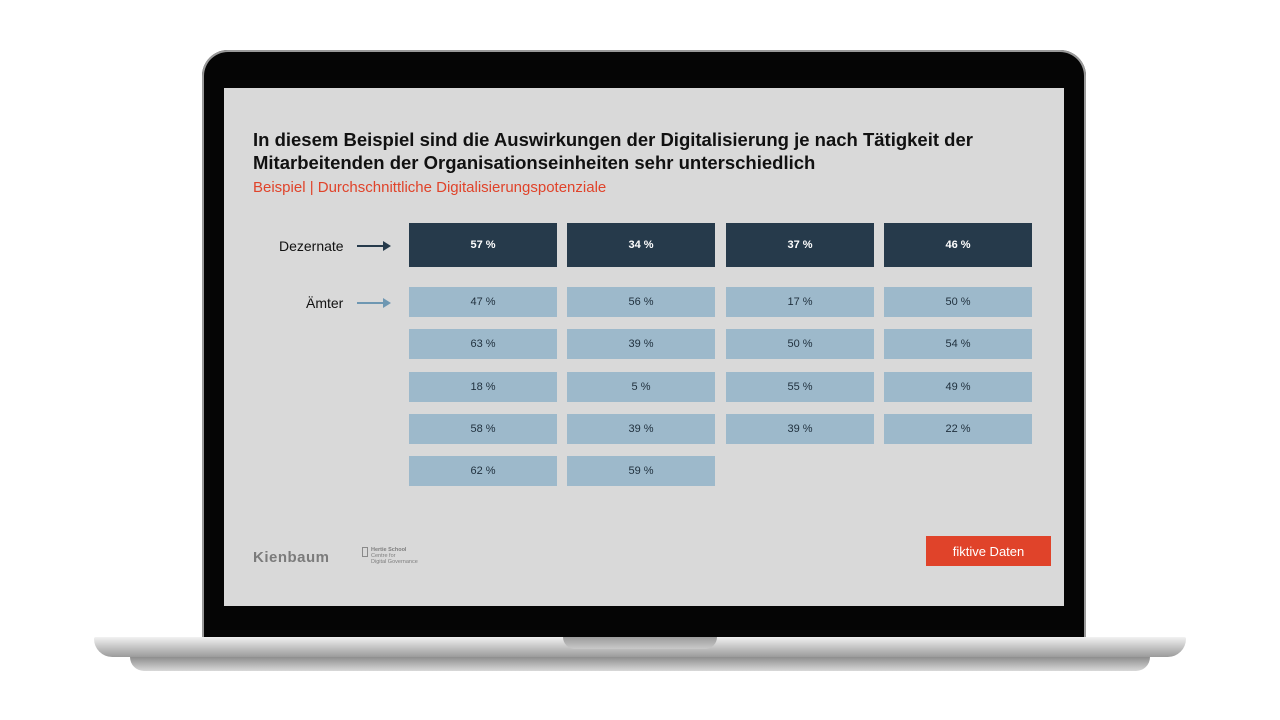  What do you see at coordinates (641, 471) in the screenshot?
I see `amt-cell: 59 %` at bounding box center [641, 471].